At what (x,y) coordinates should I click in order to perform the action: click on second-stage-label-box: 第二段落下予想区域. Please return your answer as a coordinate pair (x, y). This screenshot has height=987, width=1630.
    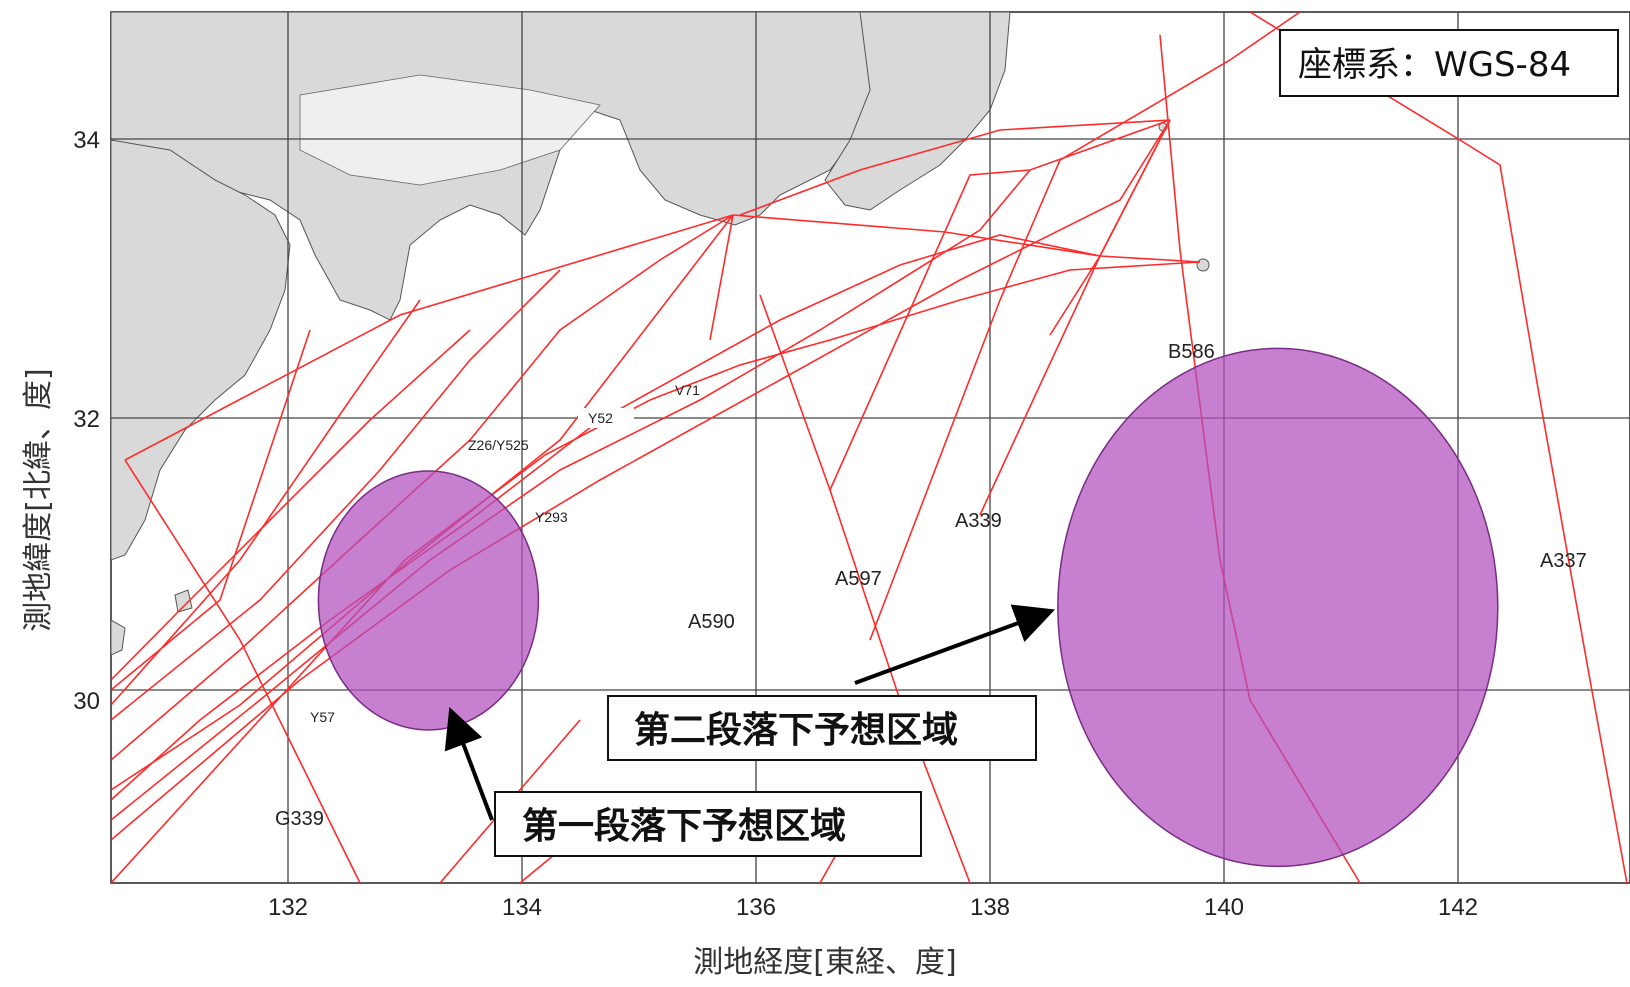
    Looking at the image, I should click on (822, 728).